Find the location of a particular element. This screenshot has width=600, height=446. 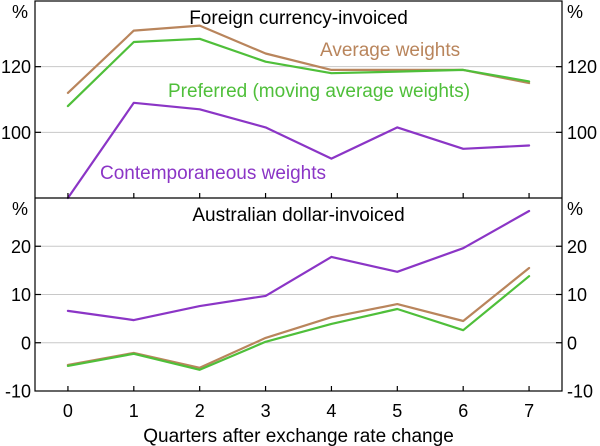

australian-dollar-panel-title: Australian dollar-invoiced is located at coordinates (298, 215).